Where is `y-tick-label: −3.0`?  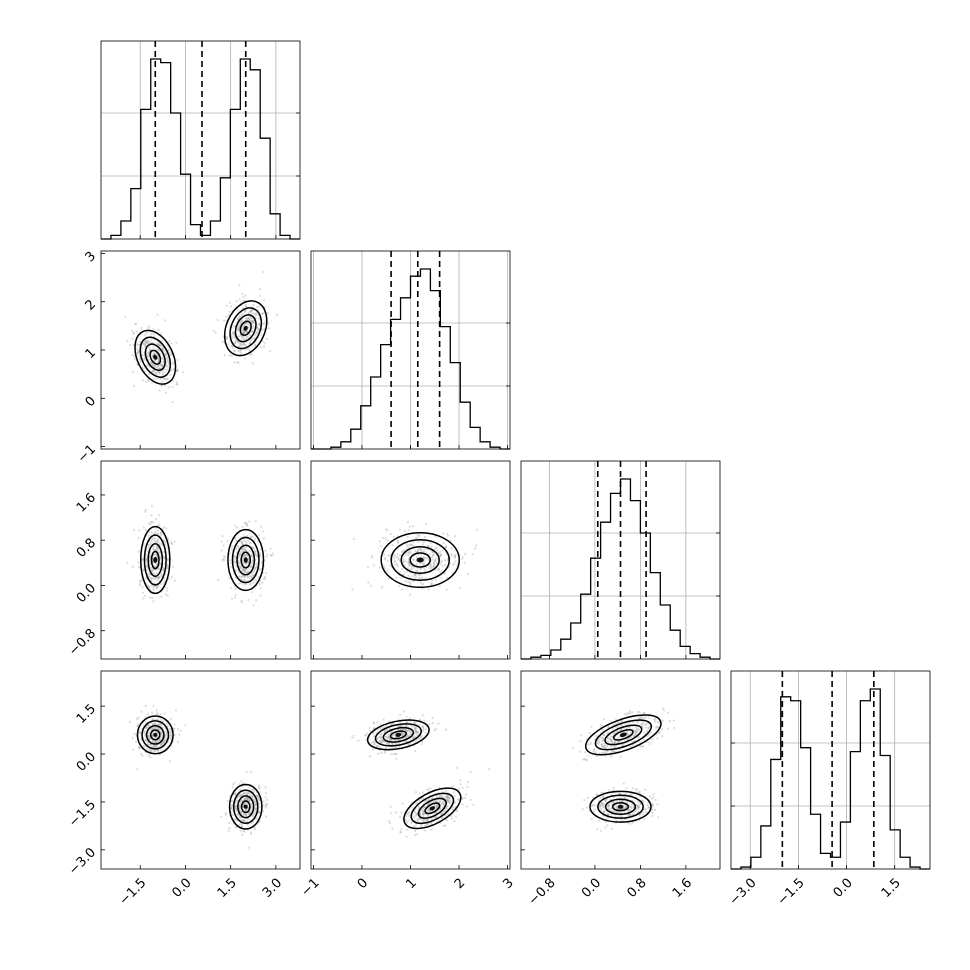
y-tick-label: −3.0 is located at coordinates (82, 861).